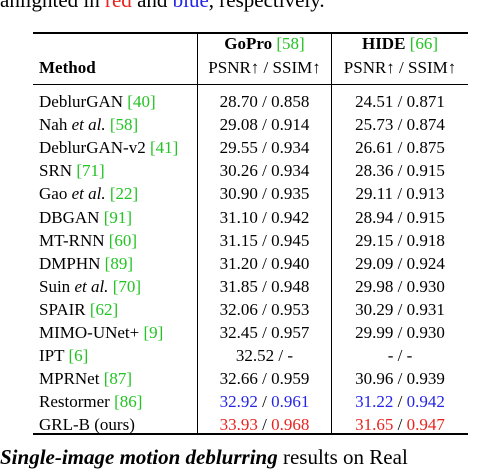  I want to click on method-name: IPT [6], so click(63, 355).